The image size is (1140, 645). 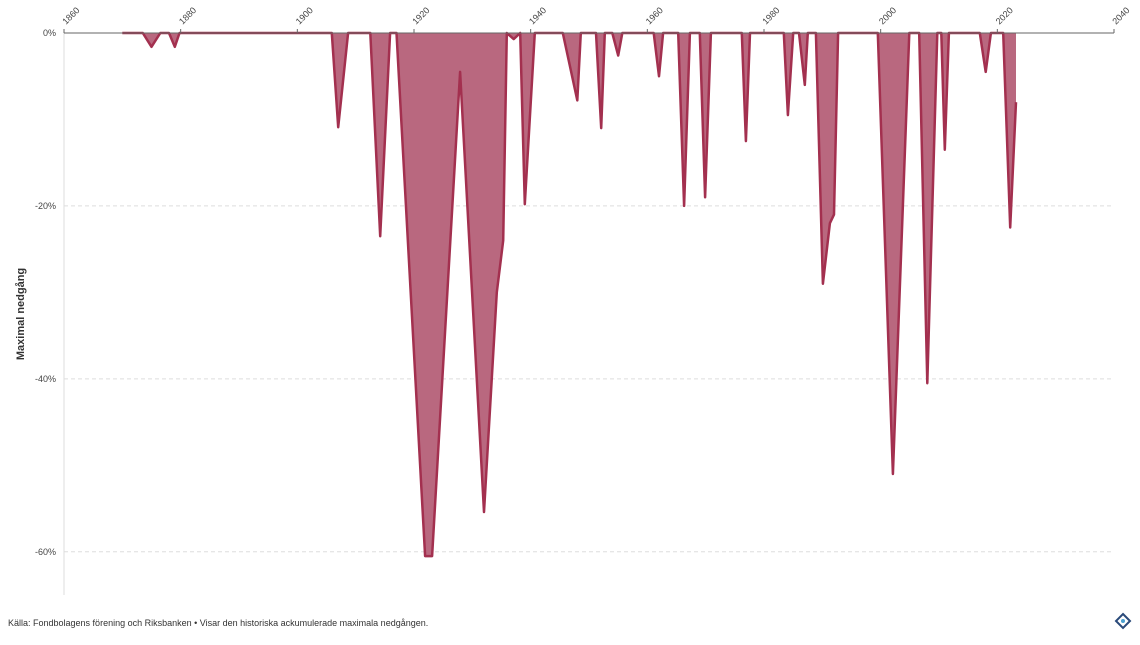 I want to click on x-tick-label: 1880, so click(x=187, y=15).